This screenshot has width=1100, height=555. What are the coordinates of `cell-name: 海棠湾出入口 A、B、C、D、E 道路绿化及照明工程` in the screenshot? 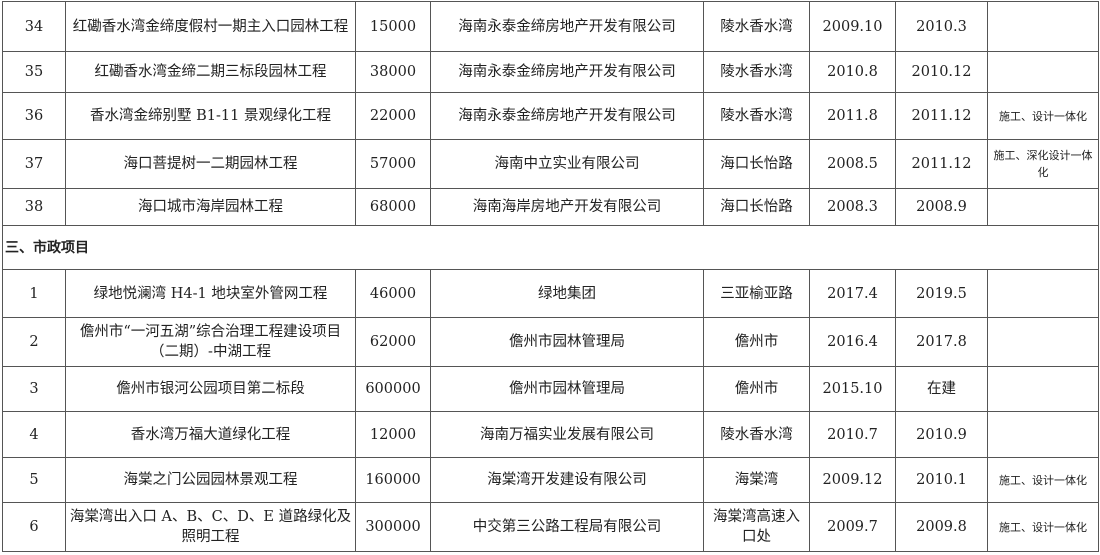 It's located at (210, 527).